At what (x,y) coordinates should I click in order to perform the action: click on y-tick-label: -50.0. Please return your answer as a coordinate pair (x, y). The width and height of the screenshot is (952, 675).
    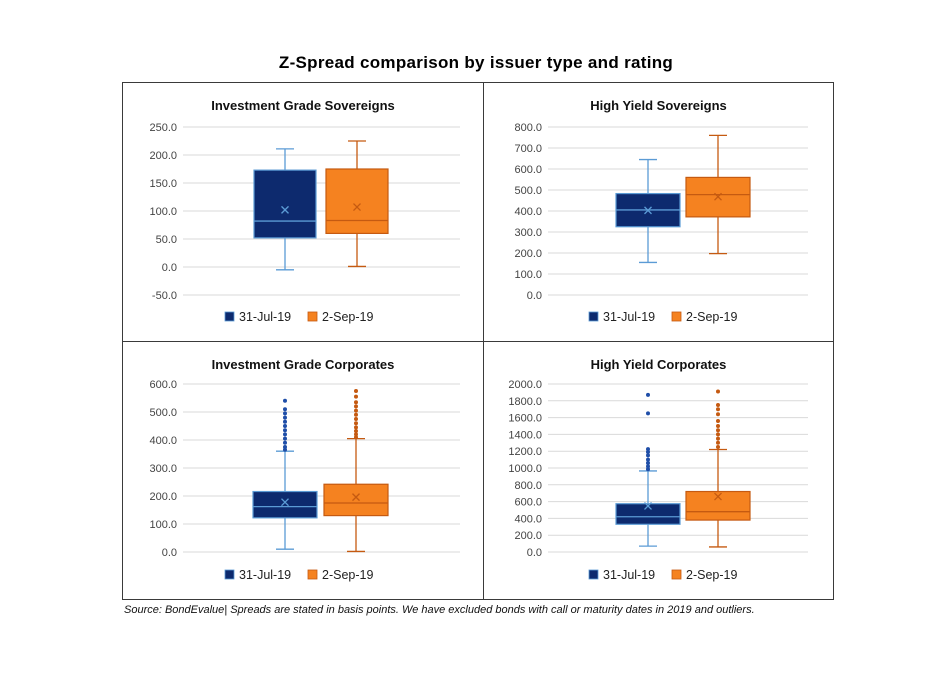
    Looking at the image, I should click on (164, 296).